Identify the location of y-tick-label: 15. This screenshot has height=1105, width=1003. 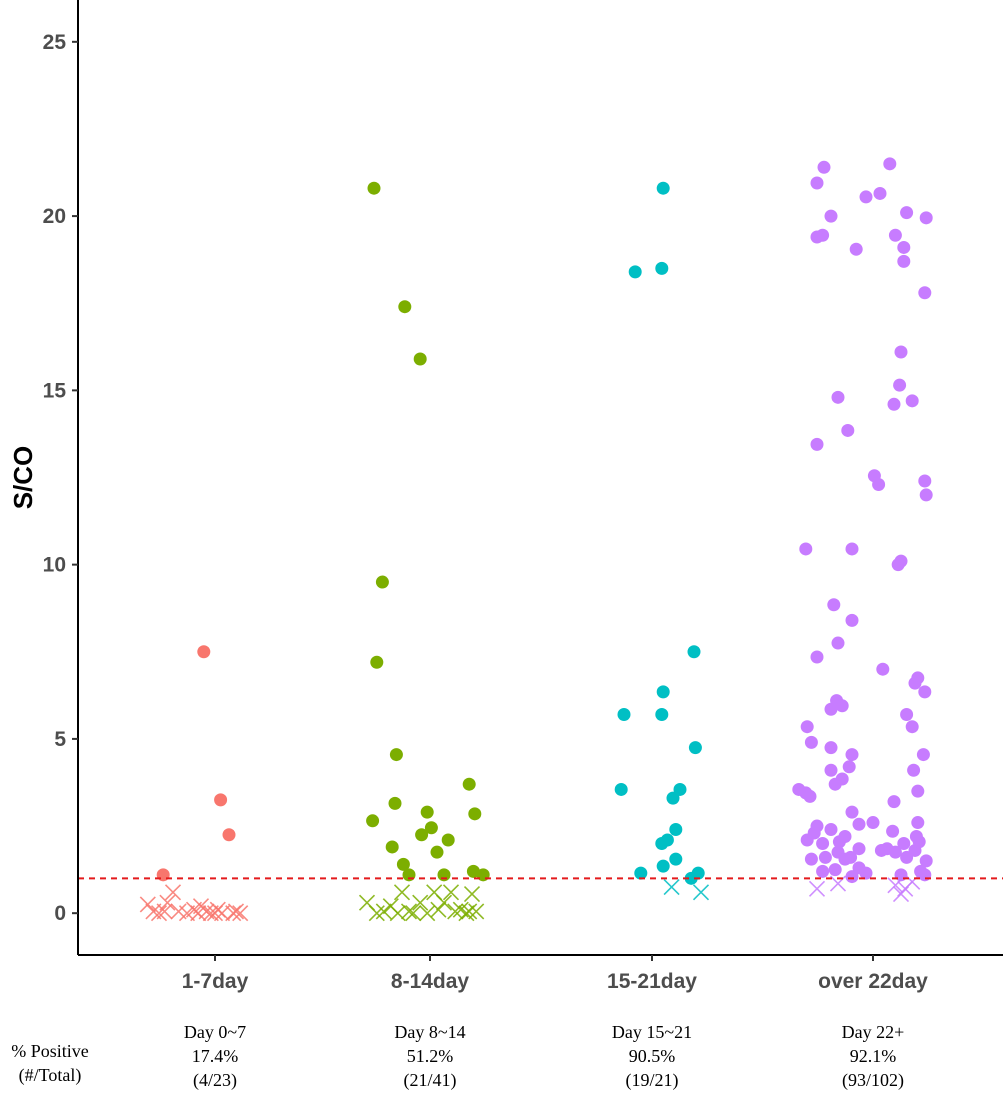
(55, 390).